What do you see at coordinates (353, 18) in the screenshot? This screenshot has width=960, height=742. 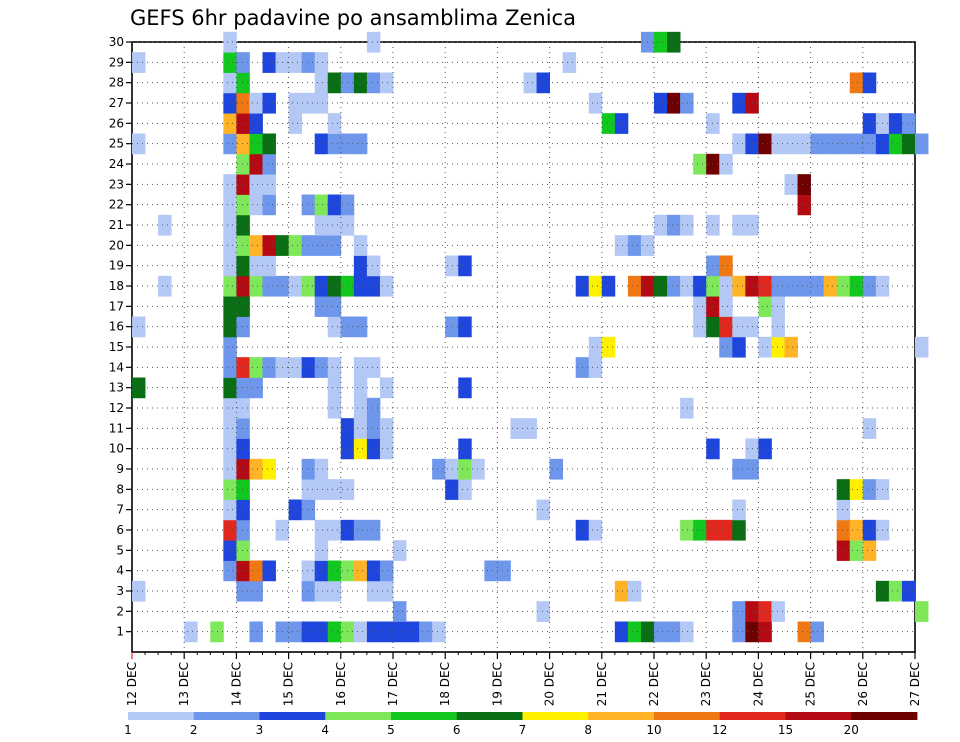 I see `chart-title: GEFS 6hr padavine po ansamblima Zenica` at bounding box center [353, 18].